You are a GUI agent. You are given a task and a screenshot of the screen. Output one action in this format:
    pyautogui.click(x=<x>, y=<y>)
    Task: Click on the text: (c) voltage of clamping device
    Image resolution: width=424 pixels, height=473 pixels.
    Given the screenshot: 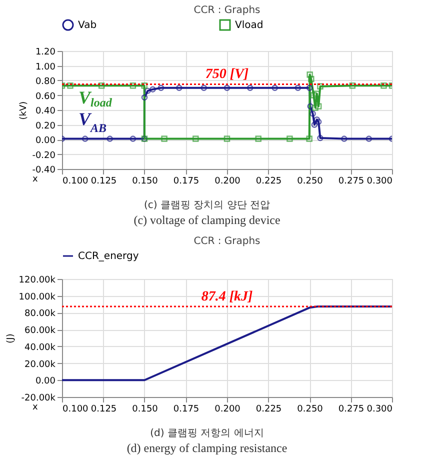 What is the action you would take?
    pyautogui.click(x=207, y=220)
    